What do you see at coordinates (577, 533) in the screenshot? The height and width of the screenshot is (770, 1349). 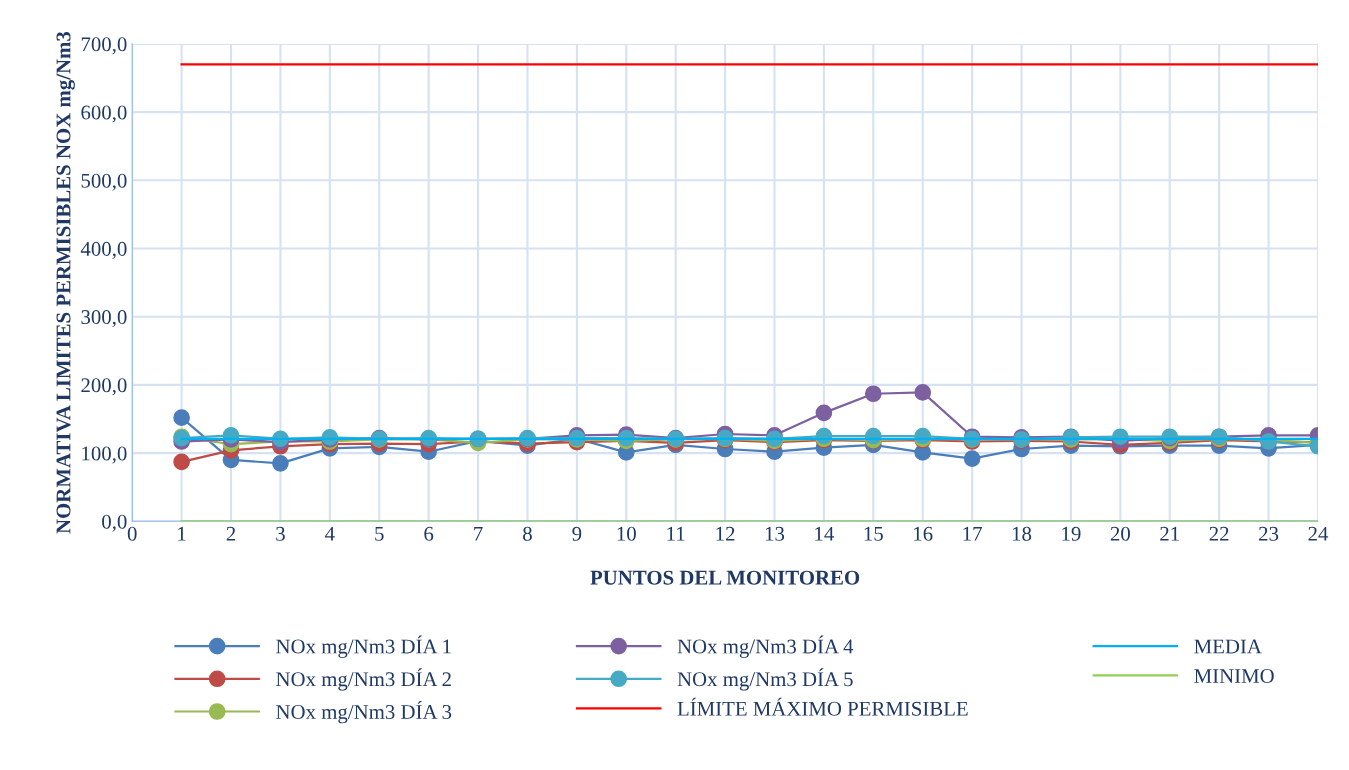 I see `x-tick-label: 9` at bounding box center [577, 533].